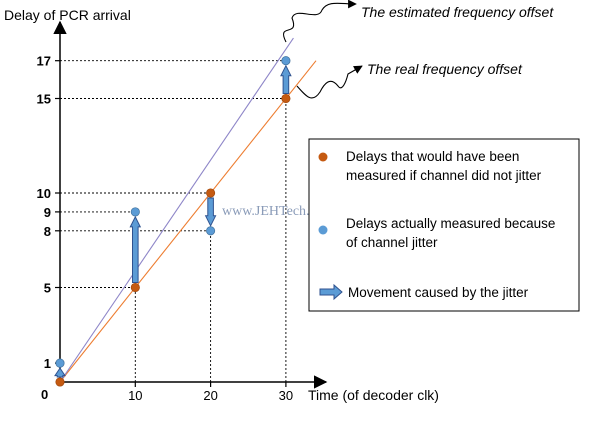 The image size is (590, 430). What do you see at coordinates (329, 82) in the screenshot?
I see `real-annotation-pointer` at bounding box center [329, 82].